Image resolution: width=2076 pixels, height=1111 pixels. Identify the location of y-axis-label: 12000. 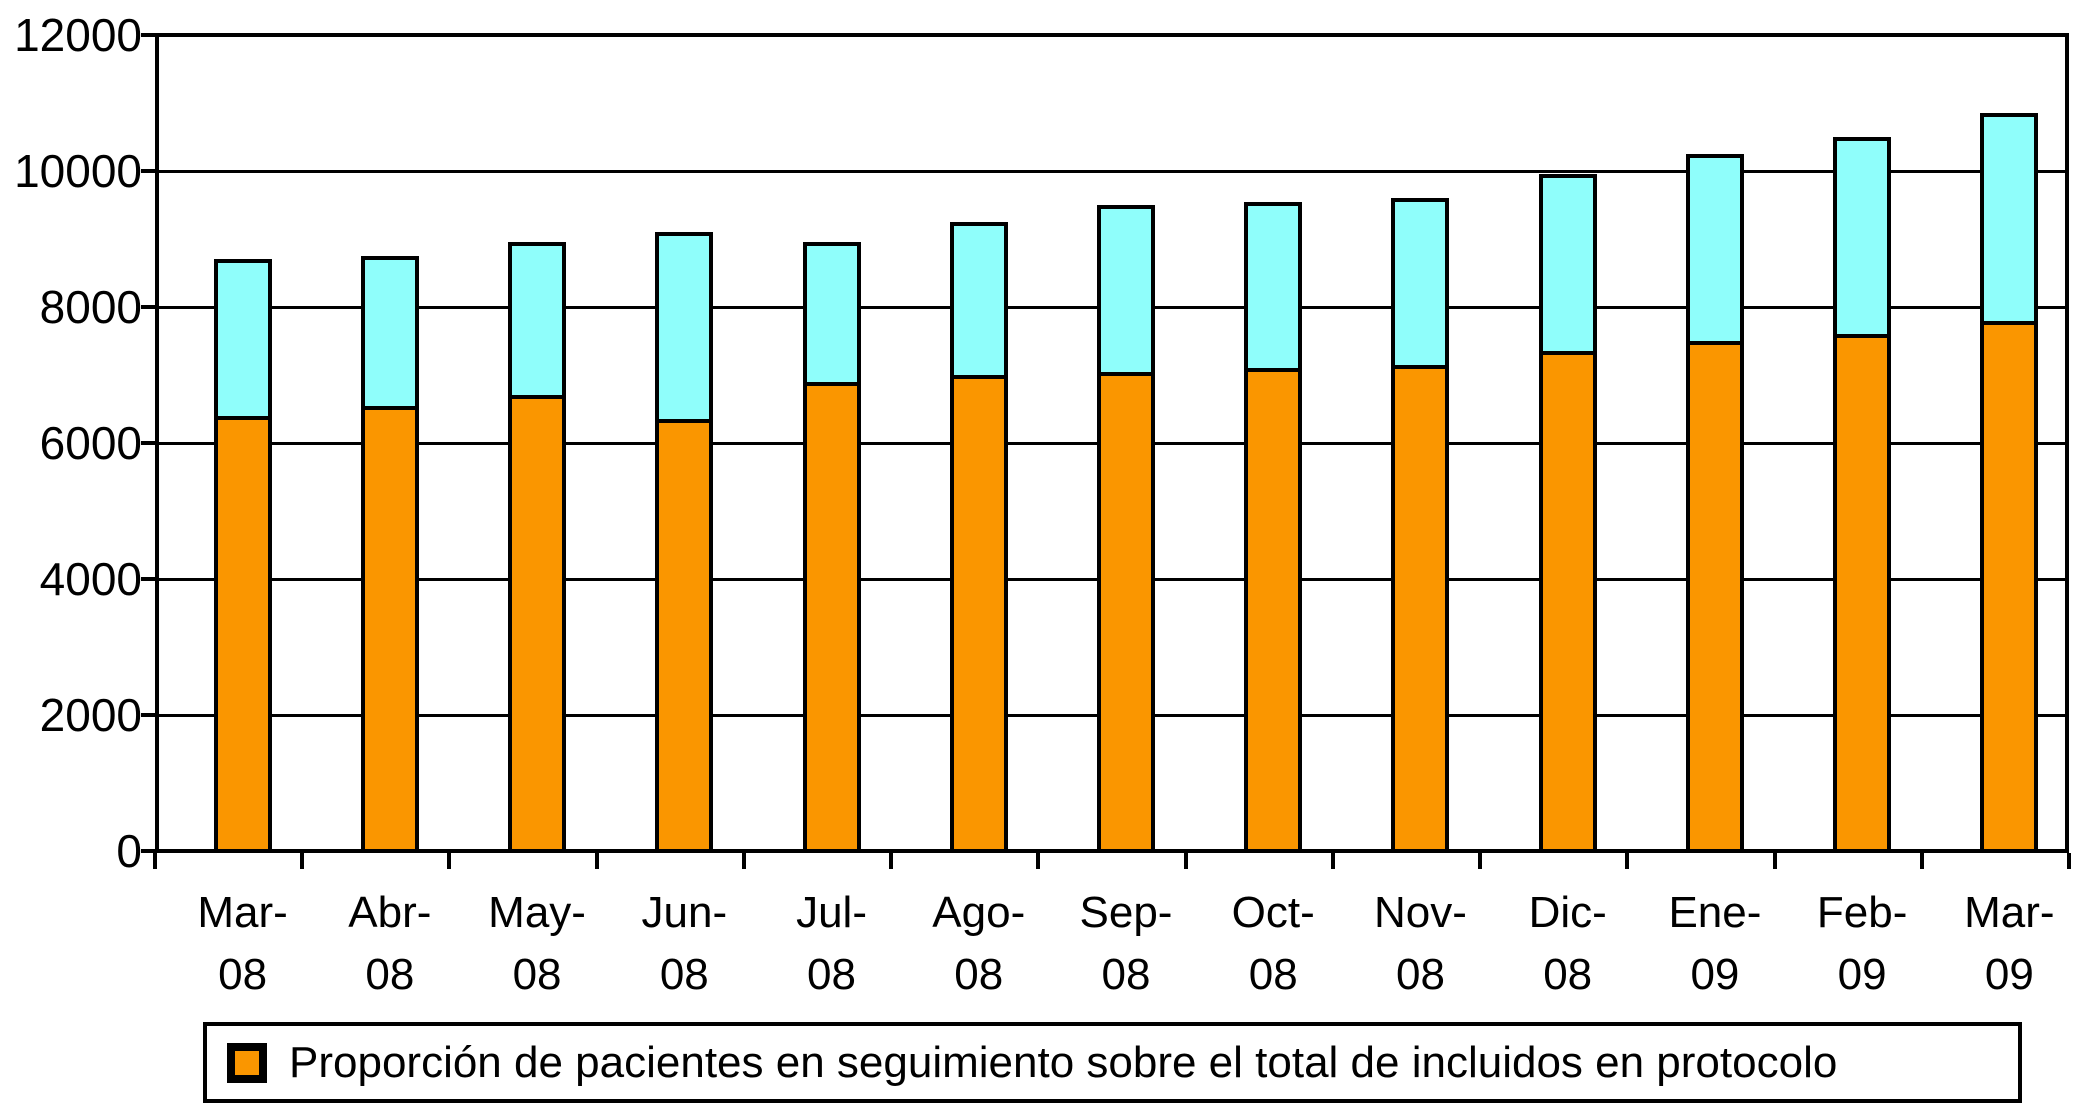
(78, 35).